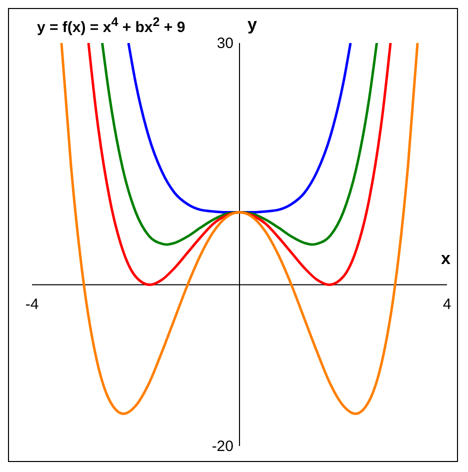 The image size is (468, 472). What do you see at coordinates (252, 25) in the screenshot?
I see `y-axis-title: y` at bounding box center [252, 25].